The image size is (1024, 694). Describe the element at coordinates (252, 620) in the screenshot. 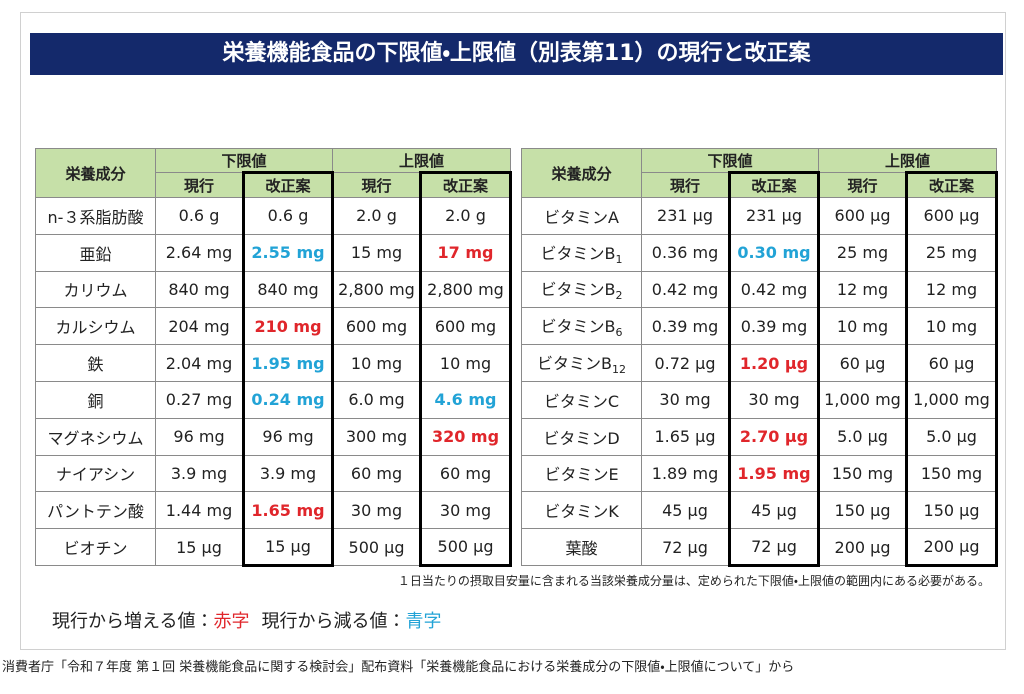

I see `legend: 現行から増える値：赤字 現行から減る値：青字` at that location.